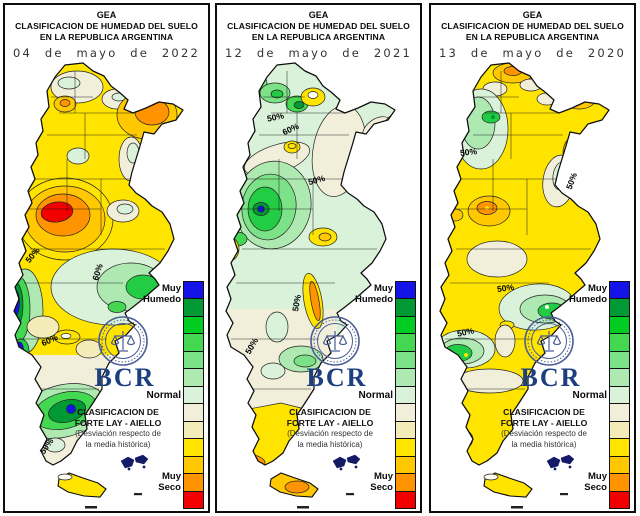 The width and height of the screenshot is (640, 516). What do you see at coordinates (318, 53) in the screenshot?
I see `map-date: 12 de mayo de 2021` at bounding box center [318, 53].